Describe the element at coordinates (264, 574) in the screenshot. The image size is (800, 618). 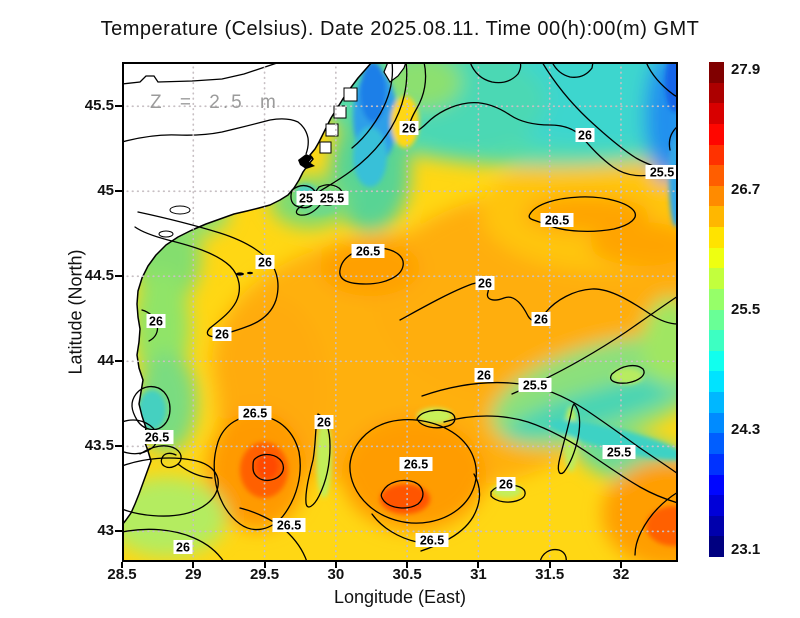
I see `x-tick-label: 29.5` at that location.